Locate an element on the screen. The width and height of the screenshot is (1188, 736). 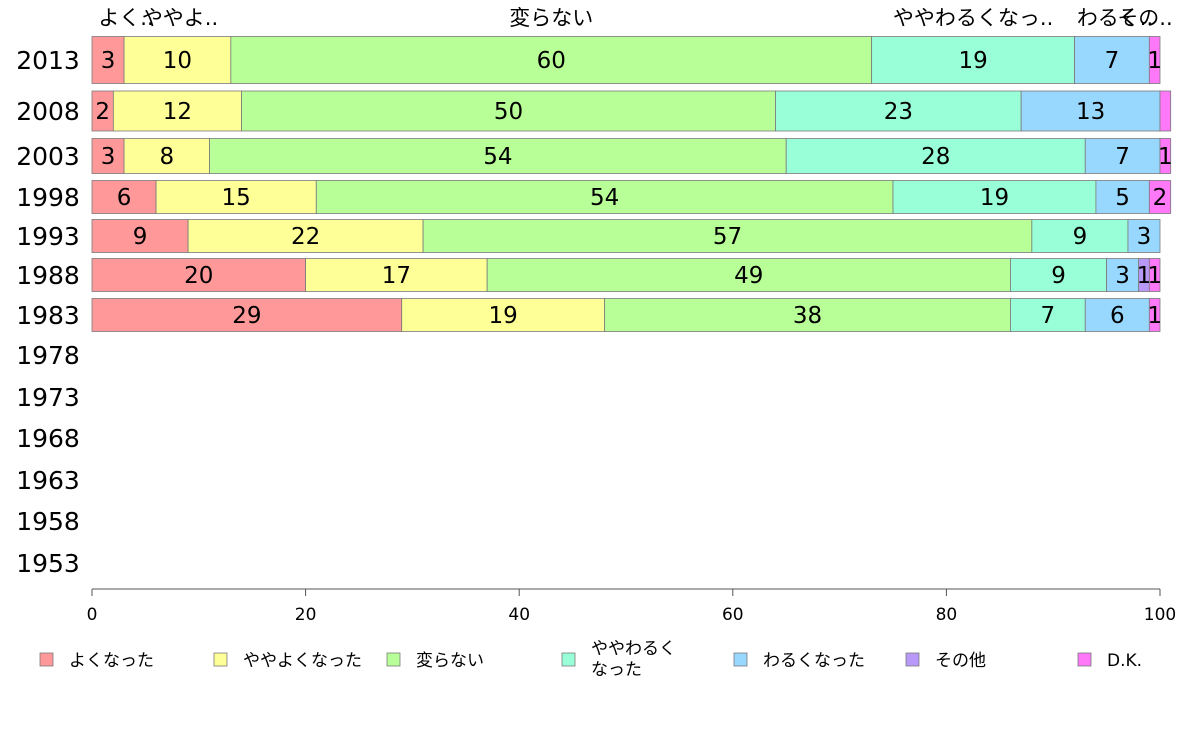
data-label-1993-0: 9 is located at coordinates (140, 237).